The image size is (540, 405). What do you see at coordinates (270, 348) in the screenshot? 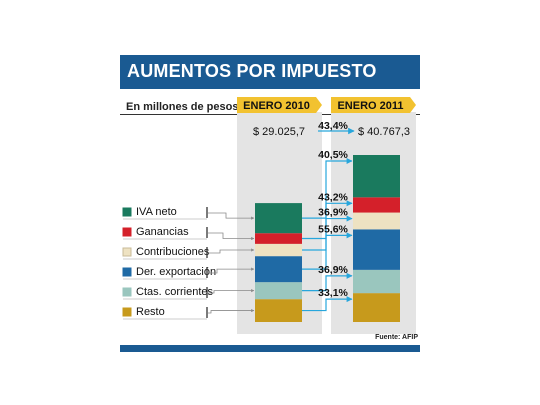
I see `bottom-band` at bounding box center [270, 348].